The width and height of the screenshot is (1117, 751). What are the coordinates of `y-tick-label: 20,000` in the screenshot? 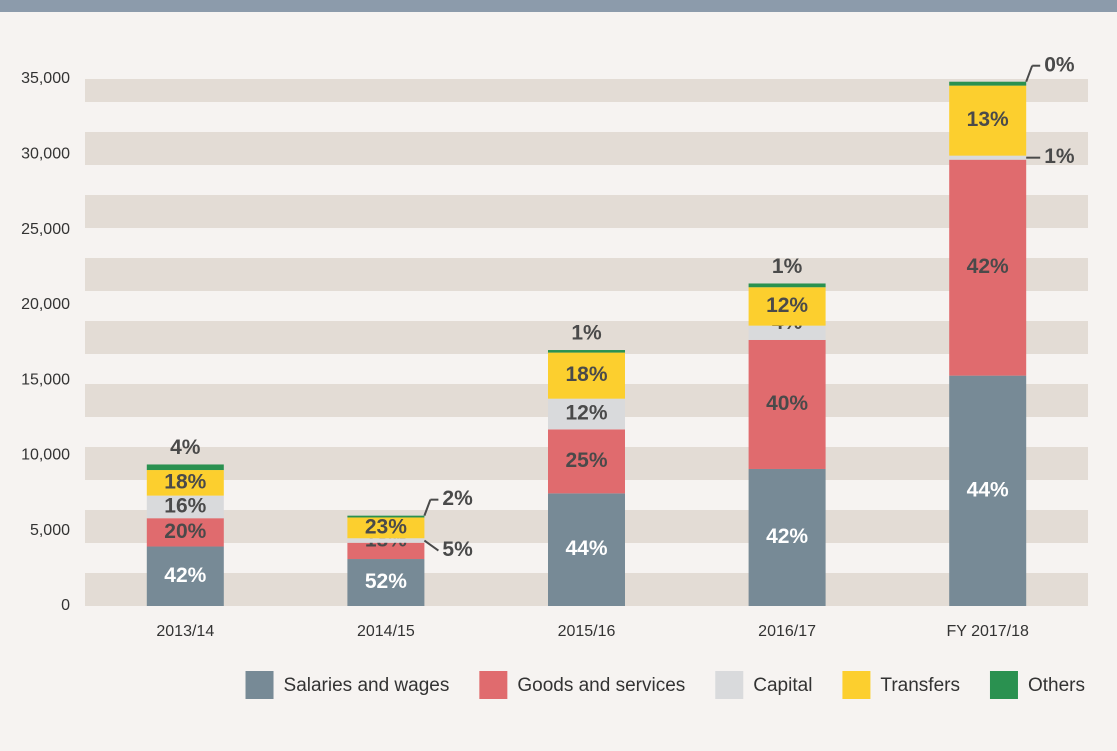 It's located at (45, 304).